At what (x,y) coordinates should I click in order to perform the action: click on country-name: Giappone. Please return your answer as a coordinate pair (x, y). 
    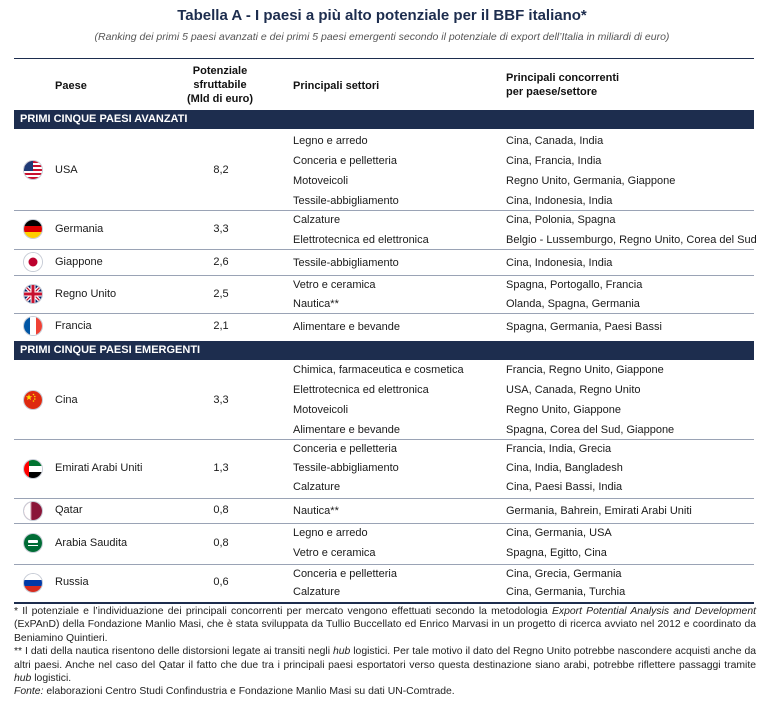
    Looking at the image, I should click on (79, 262).